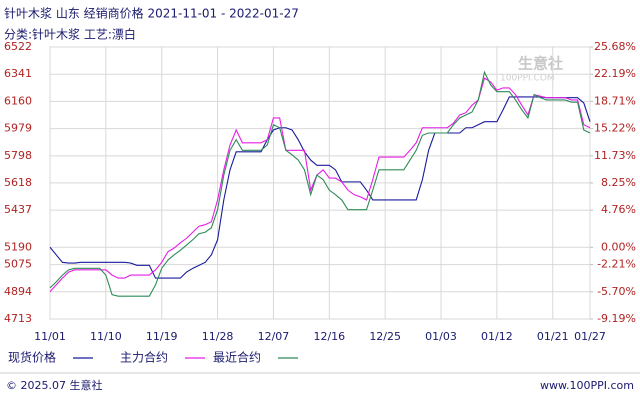 The width and height of the screenshot is (640, 400). What do you see at coordinates (18, 100) in the screenshot?
I see `y-tick-label: 6160` at bounding box center [18, 100].